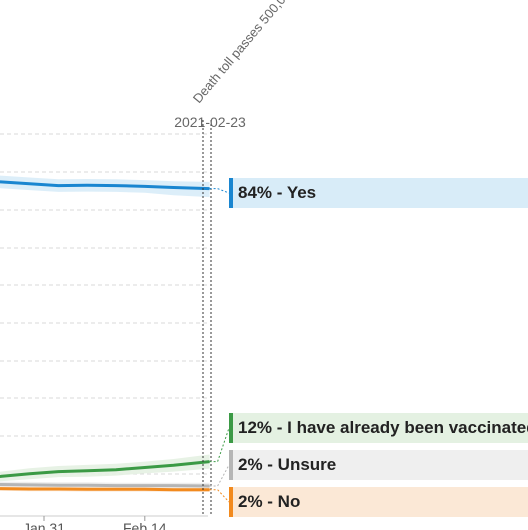  I want to click on series-line-yes, so click(105, 185).